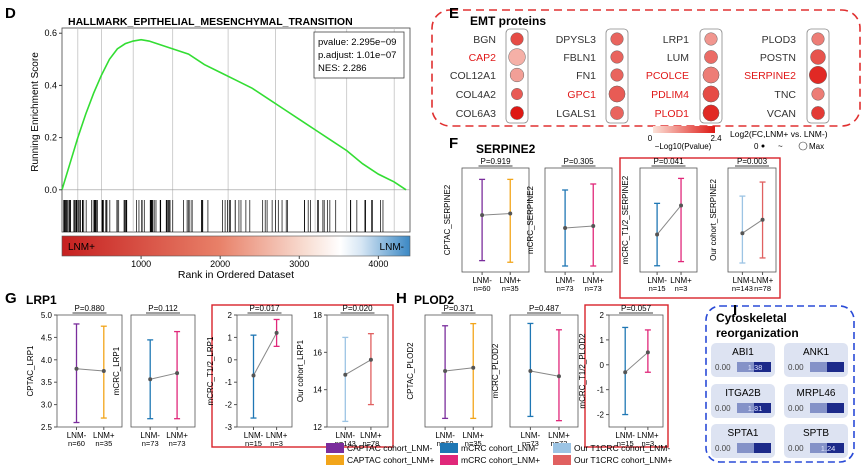 The image size is (864, 475). Describe the element at coordinates (672, 114) in the screenshot. I see `emt-gene-label: PLOD1` at that location.